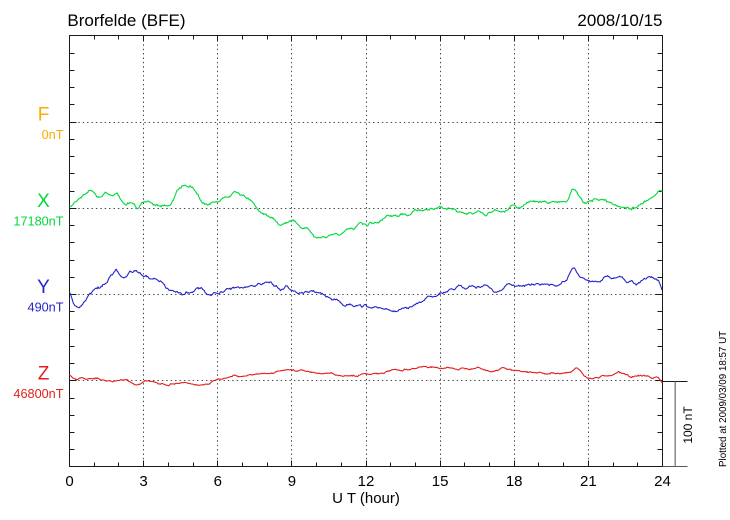 Image resolution: width=730 pixels, height=520 pixels. Describe the element at coordinates (38, 394) in the screenshot. I see `svg-text: 46800nT` at that location.